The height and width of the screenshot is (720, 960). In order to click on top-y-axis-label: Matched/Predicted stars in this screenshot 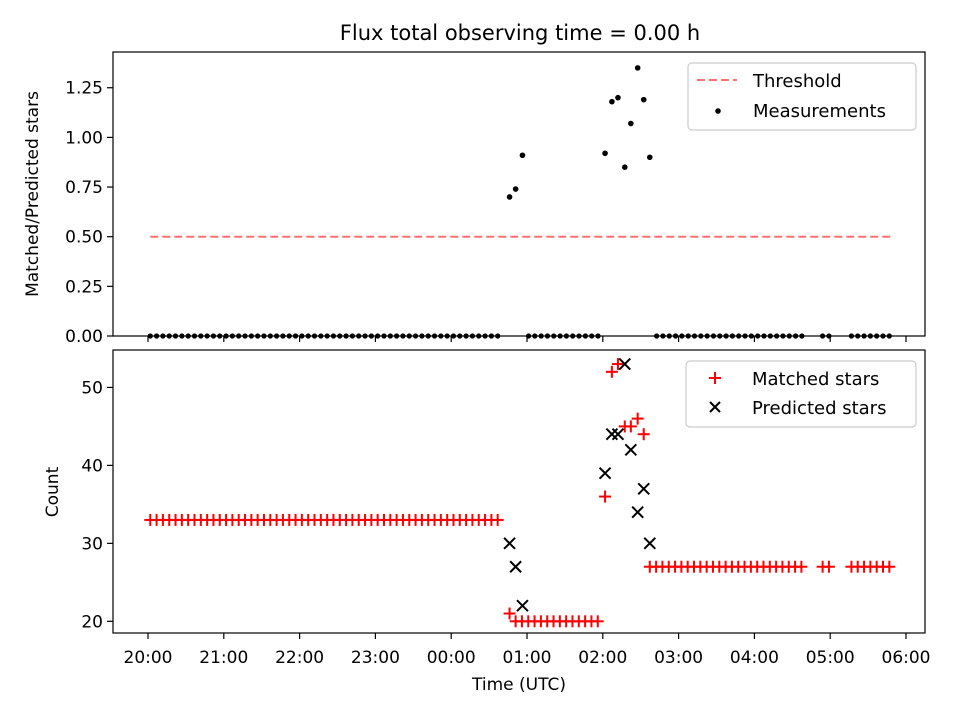, I will do `click(33, 194)`.